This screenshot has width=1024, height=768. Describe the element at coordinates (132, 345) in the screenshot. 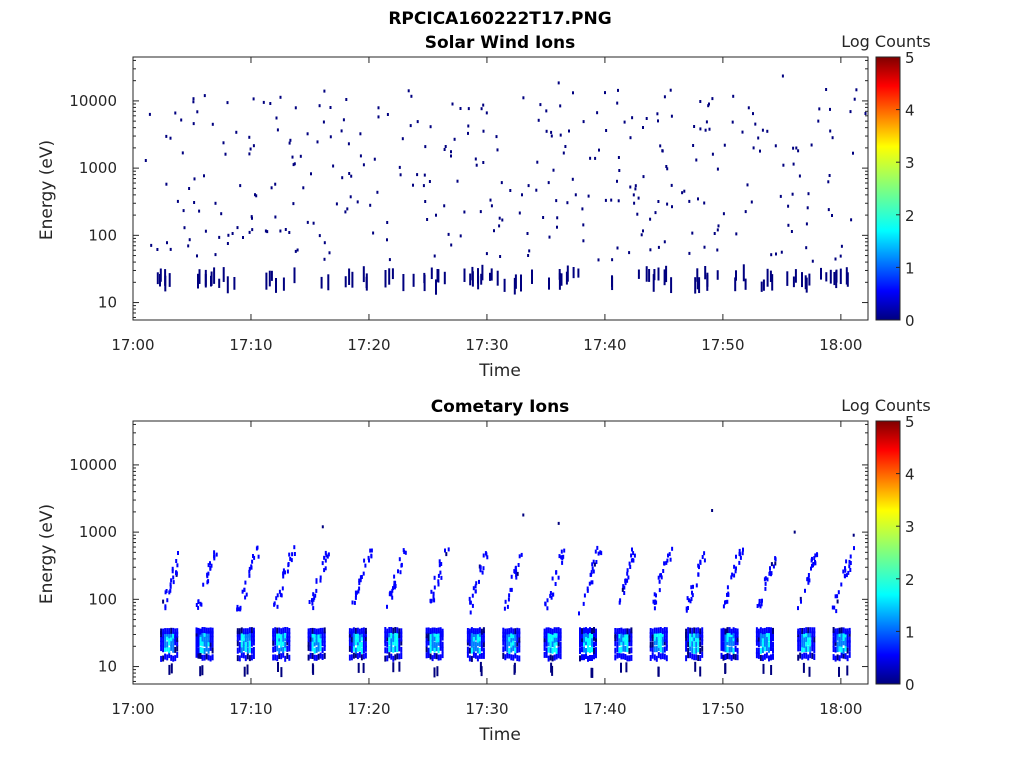

I see `x-tick-label: 17:00` at that location.